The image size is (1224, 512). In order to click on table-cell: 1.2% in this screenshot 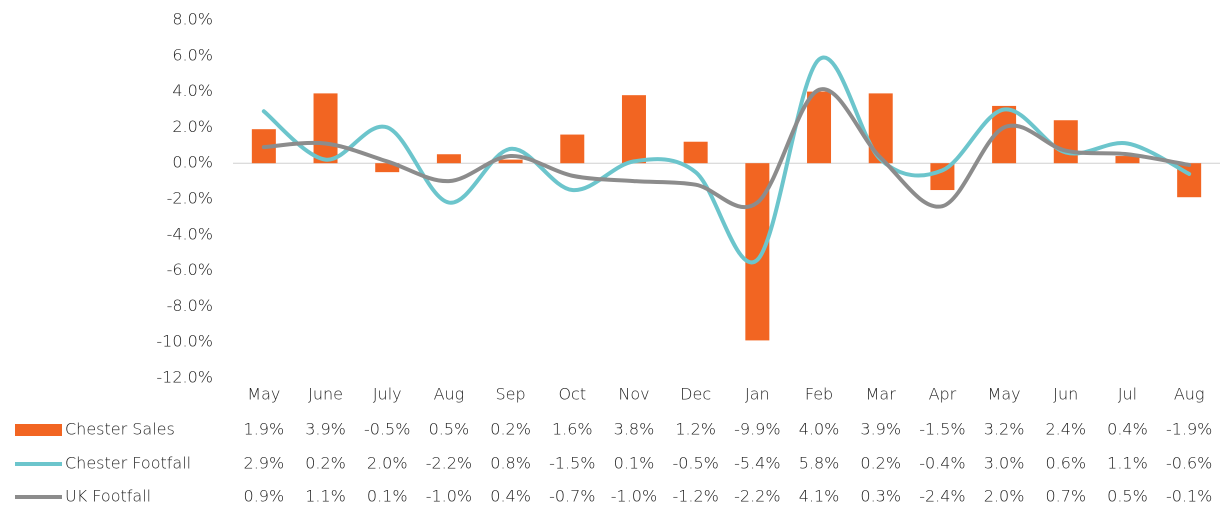, I will do `click(695, 429)`.